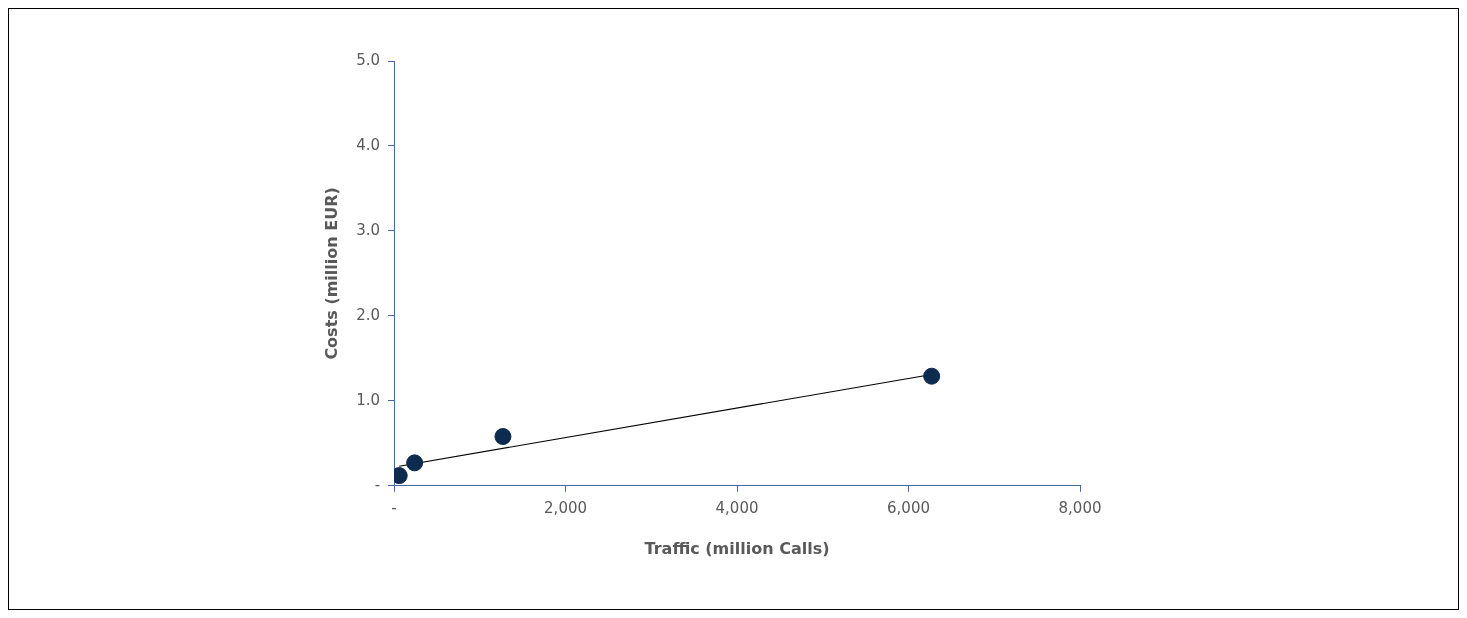  Describe the element at coordinates (368, 314) in the screenshot. I see `y-tick-label: 2.0` at that location.